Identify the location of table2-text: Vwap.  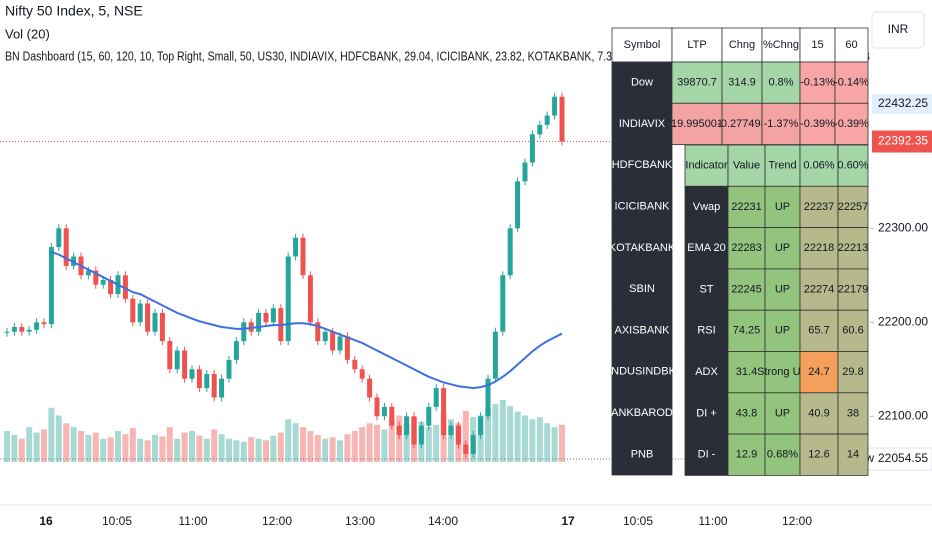
(707, 207).